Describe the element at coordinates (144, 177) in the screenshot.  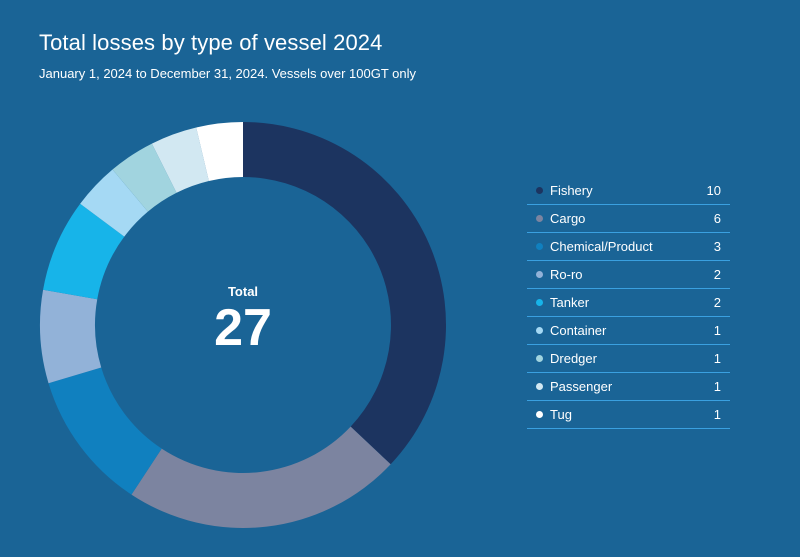
I see `slice-dredger` at that location.